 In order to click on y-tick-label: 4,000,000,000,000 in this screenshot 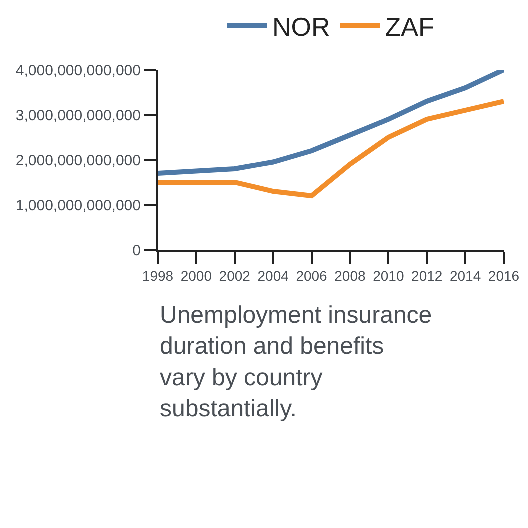, I will do `click(78, 71)`.